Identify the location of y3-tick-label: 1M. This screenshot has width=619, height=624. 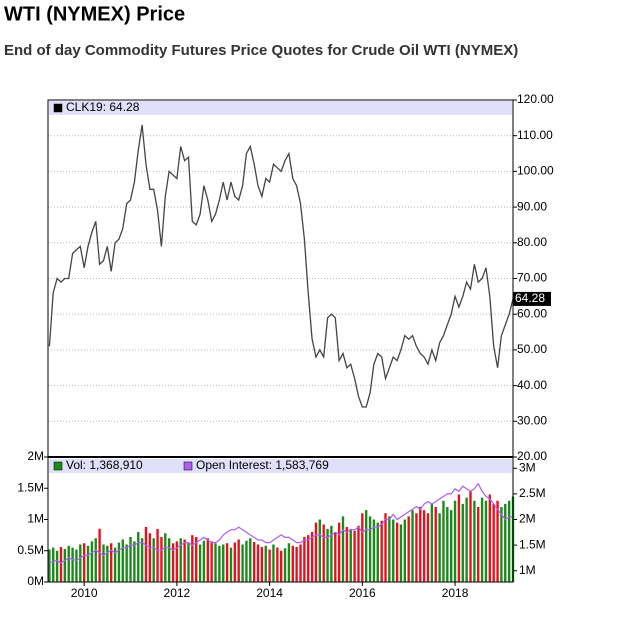
(527, 570).